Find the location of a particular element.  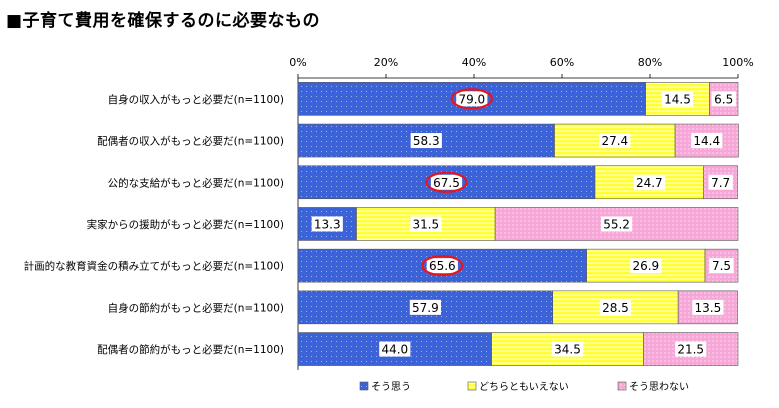

data-label: 31.5 is located at coordinates (425, 224).